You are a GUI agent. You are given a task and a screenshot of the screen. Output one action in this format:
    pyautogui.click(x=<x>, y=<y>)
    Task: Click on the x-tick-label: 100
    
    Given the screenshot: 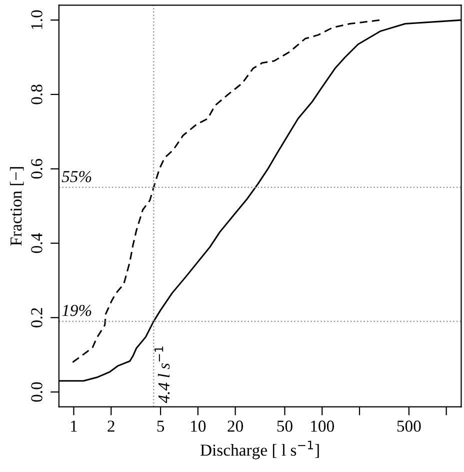 What is the action you would take?
    pyautogui.click(x=322, y=426)
    